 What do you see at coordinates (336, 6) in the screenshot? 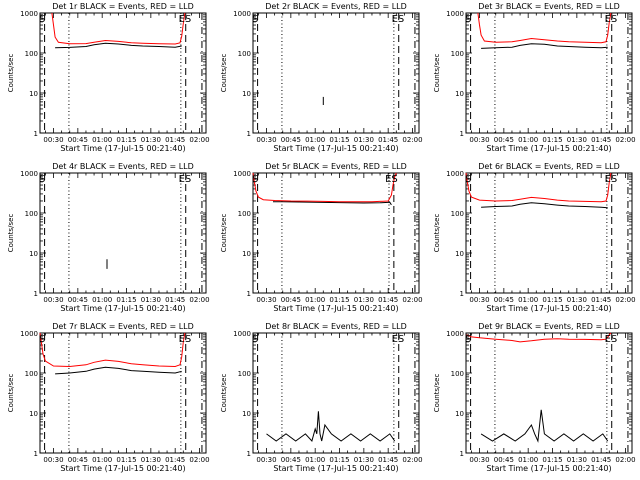
I see `panel-title: Det 2r BLACK = Events, RED = LLD` at bounding box center [336, 6].